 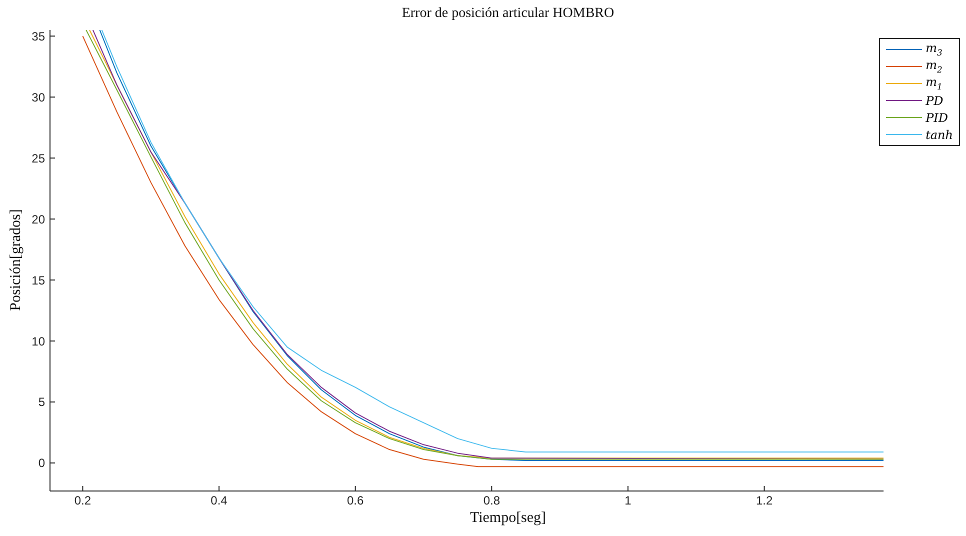 I want to click on x-tick-label: 0.2, so click(x=83, y=501).